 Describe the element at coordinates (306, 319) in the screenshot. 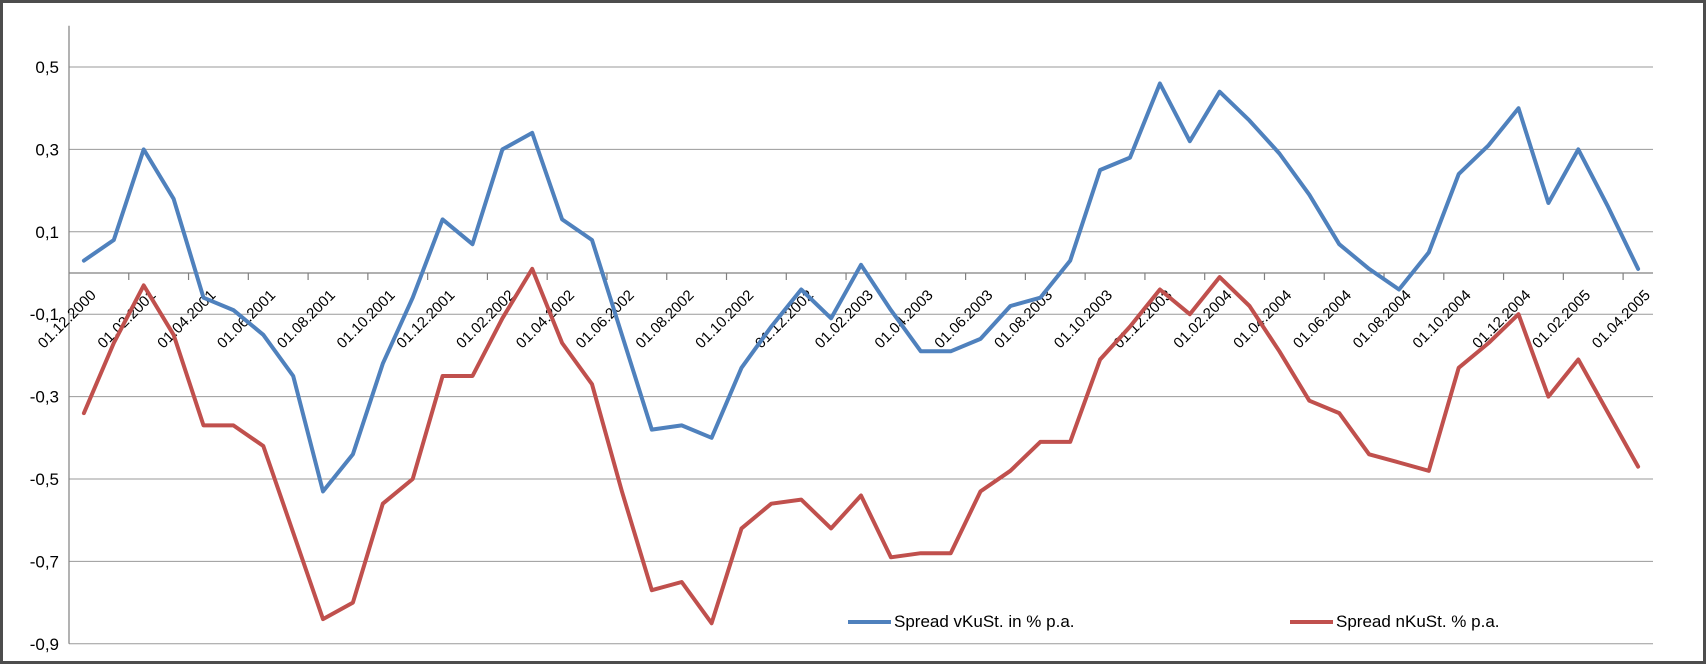

I see `x-axis-tick-label: 01.08.2001` at that location.